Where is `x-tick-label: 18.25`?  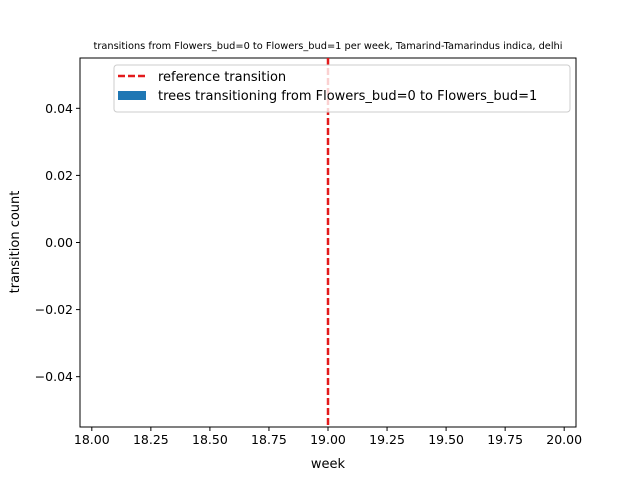
x-tick-label: 18.25 is located at coordinates (151, 439).